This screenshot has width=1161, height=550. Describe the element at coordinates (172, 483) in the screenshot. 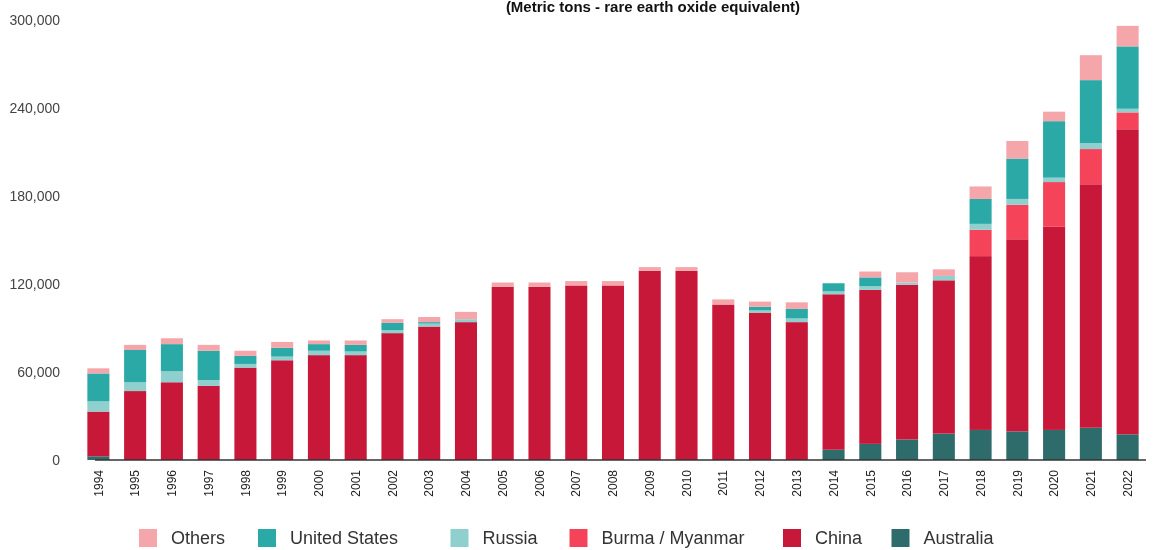

I see `x-tick-label: 1996` at that location.